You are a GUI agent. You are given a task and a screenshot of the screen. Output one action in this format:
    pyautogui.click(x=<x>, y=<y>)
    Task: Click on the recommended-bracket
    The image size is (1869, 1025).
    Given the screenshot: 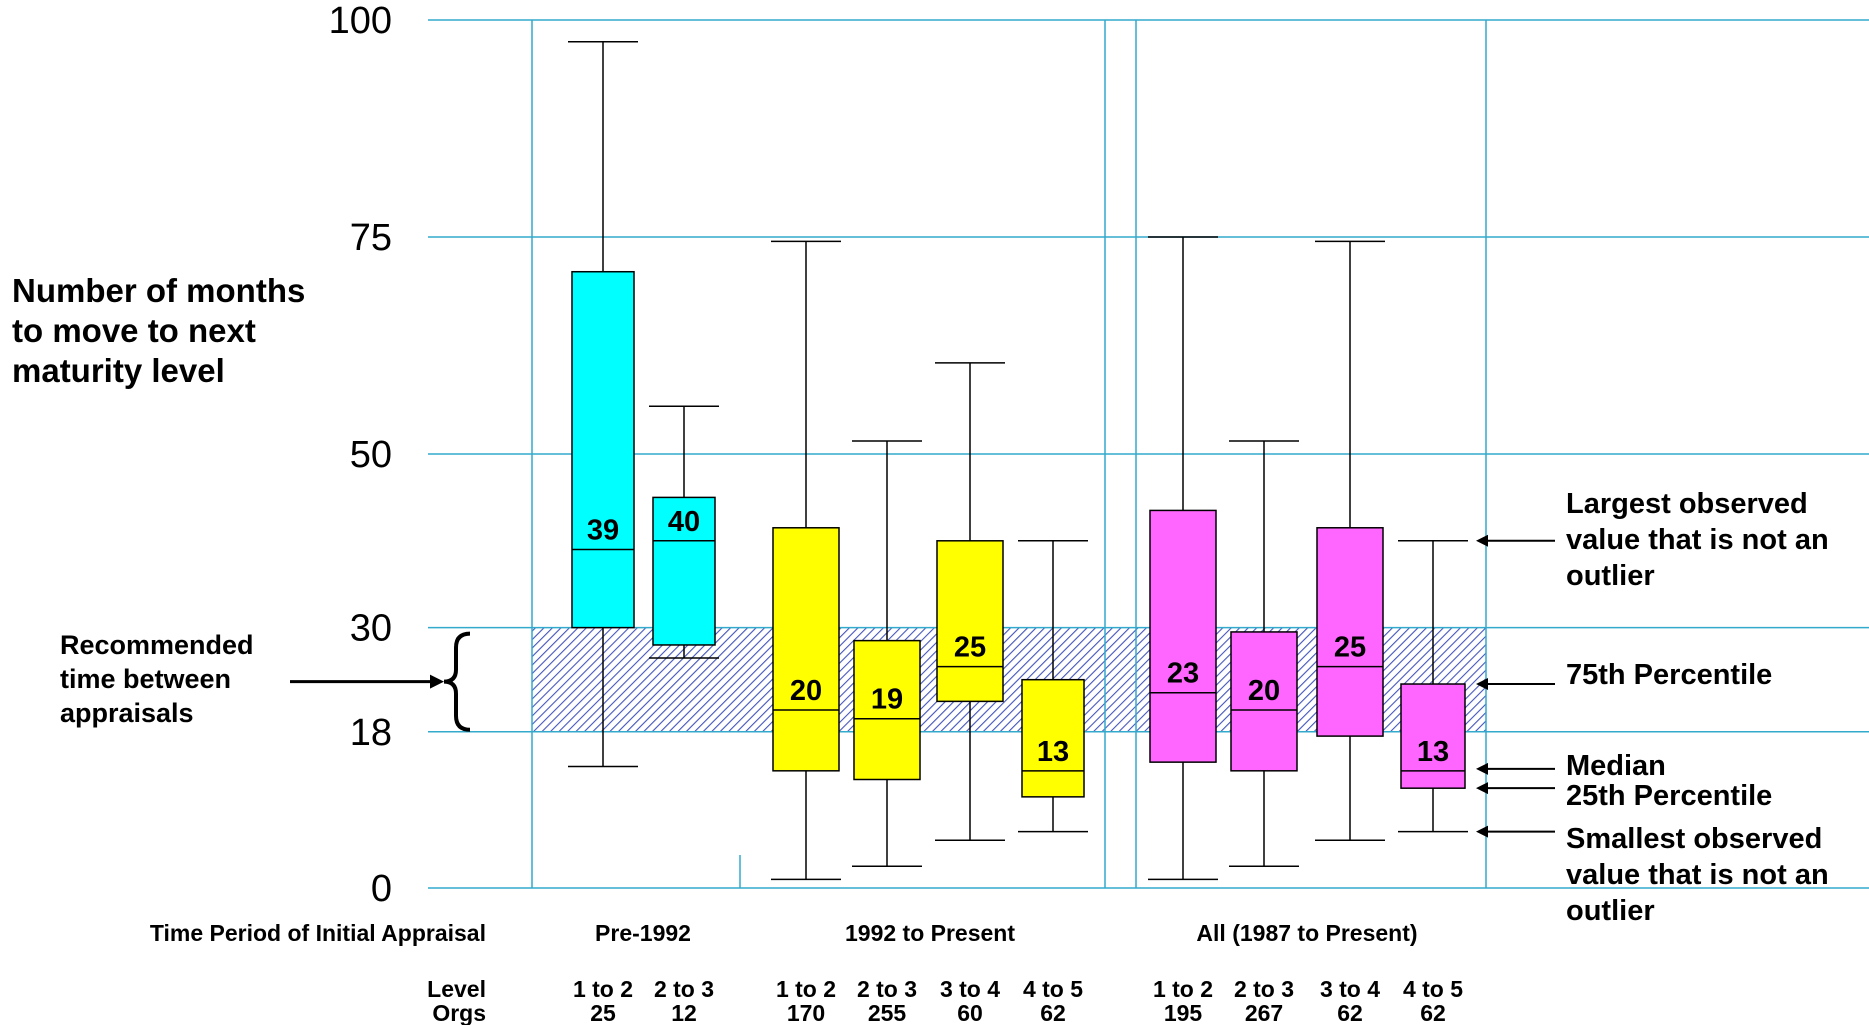 What is the action you would take?
    pyautogui.click(x=457, y=681)
    